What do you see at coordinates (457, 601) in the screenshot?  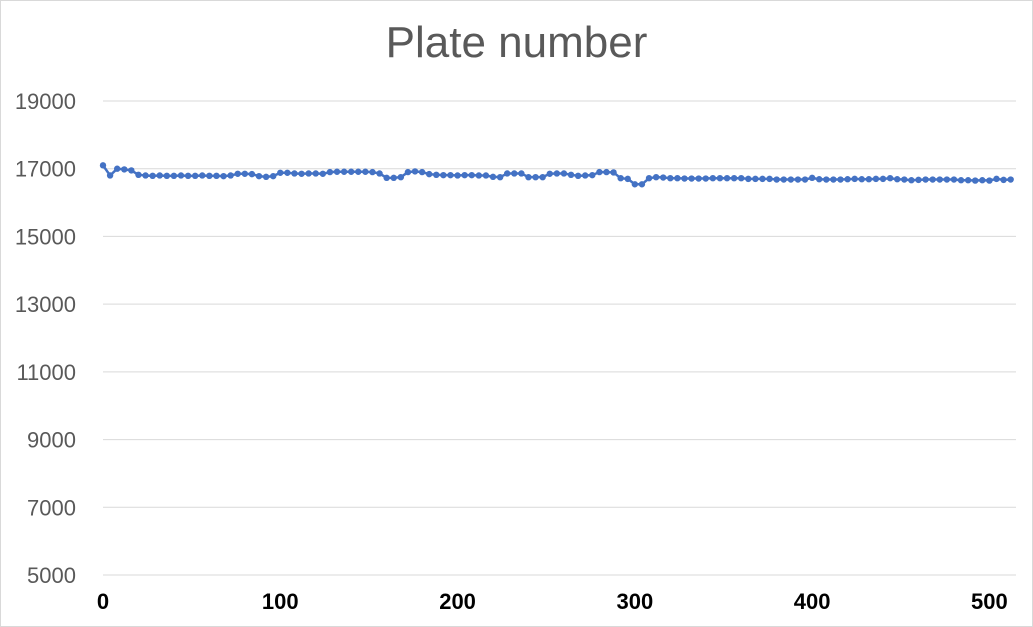 I see `x-tick-label: 200` at bounding box center [457, 601].